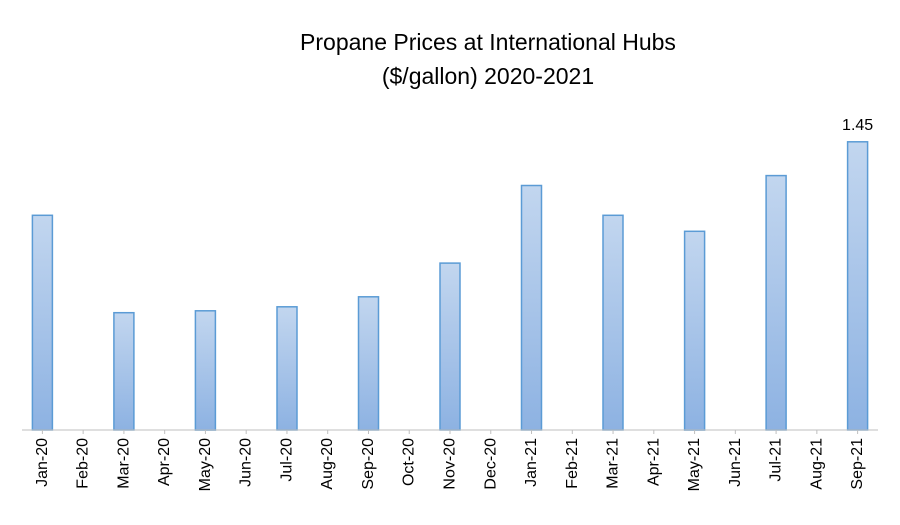  I want to click on x-tick-label: Oct-20, so click(409, 462).